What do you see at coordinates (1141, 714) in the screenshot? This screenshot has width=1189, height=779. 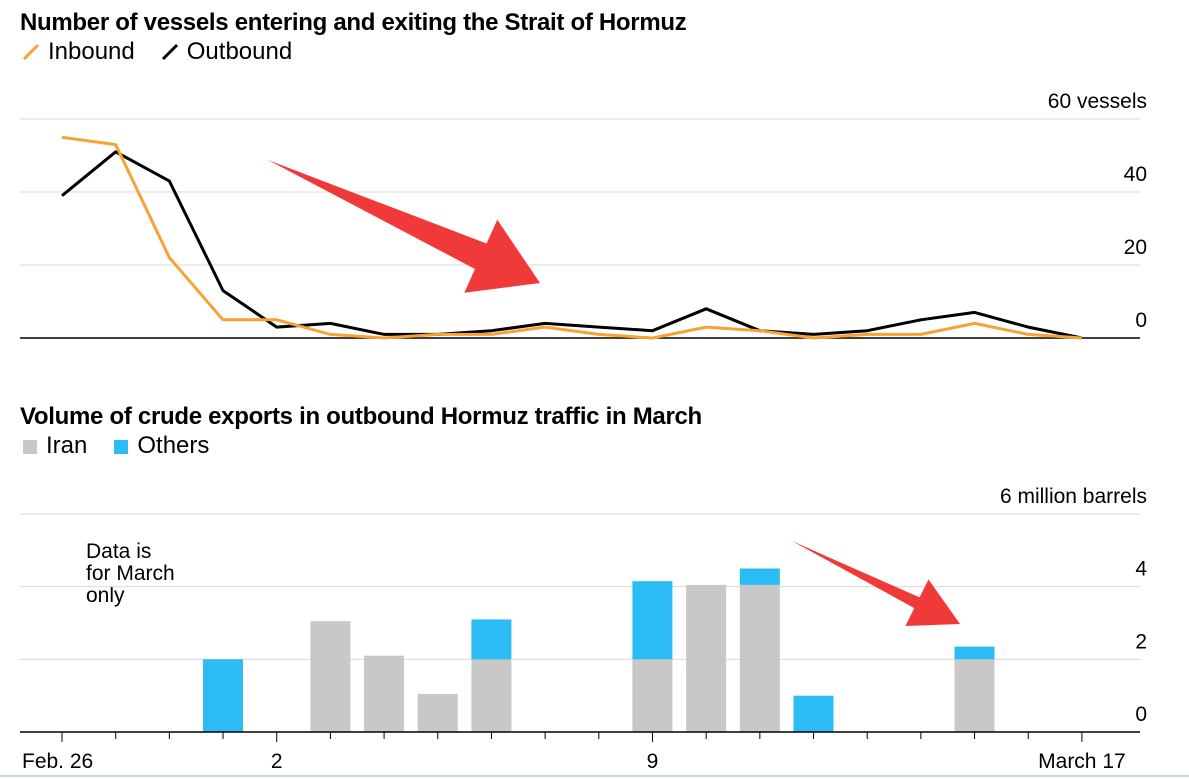 I see `bar-y-tick-label: 0` at bounding box center [1141, 714].